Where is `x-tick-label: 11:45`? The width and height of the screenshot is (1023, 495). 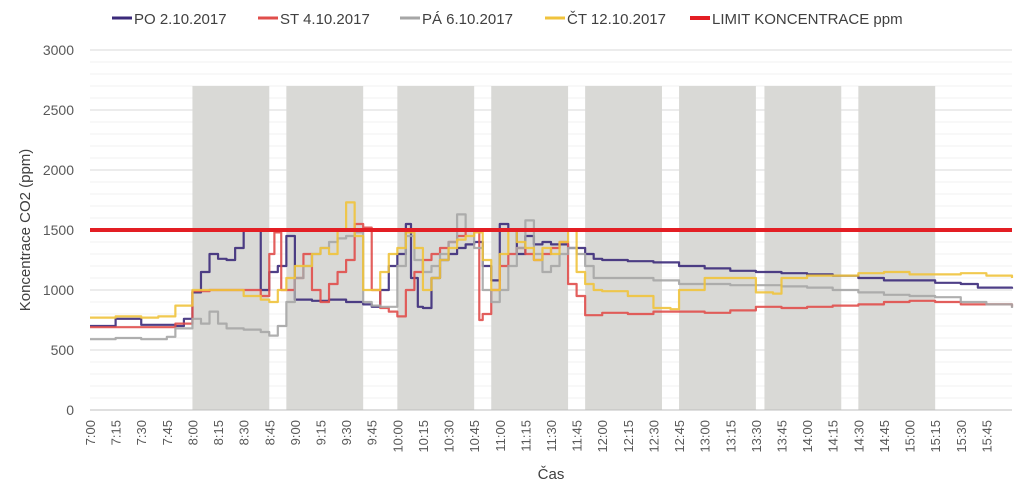 x-tick-label: 11:45 is located at coordinates (577, 436).